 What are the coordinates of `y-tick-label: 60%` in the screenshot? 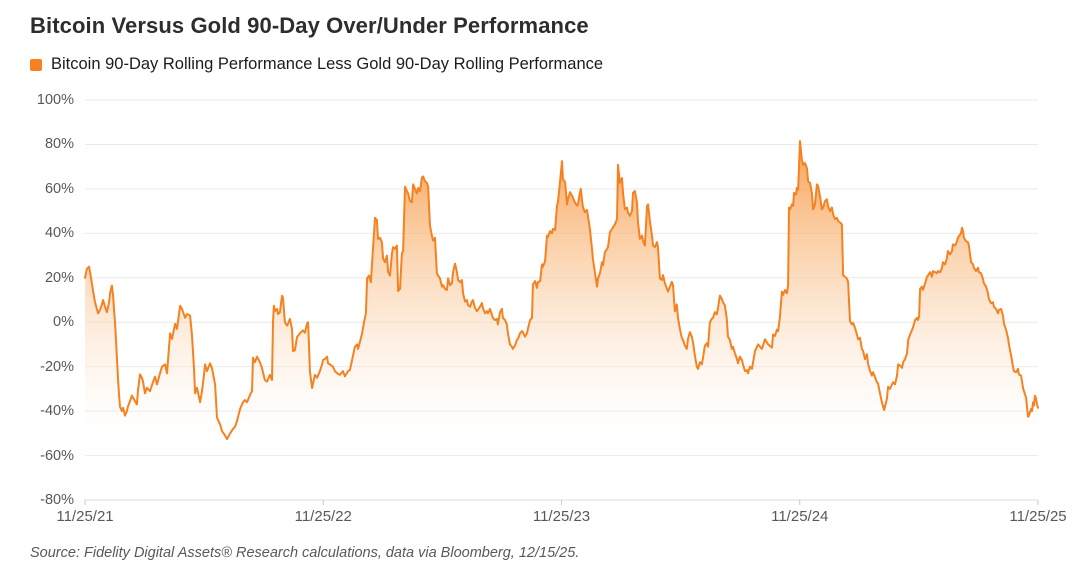 It's located at (59, 188).